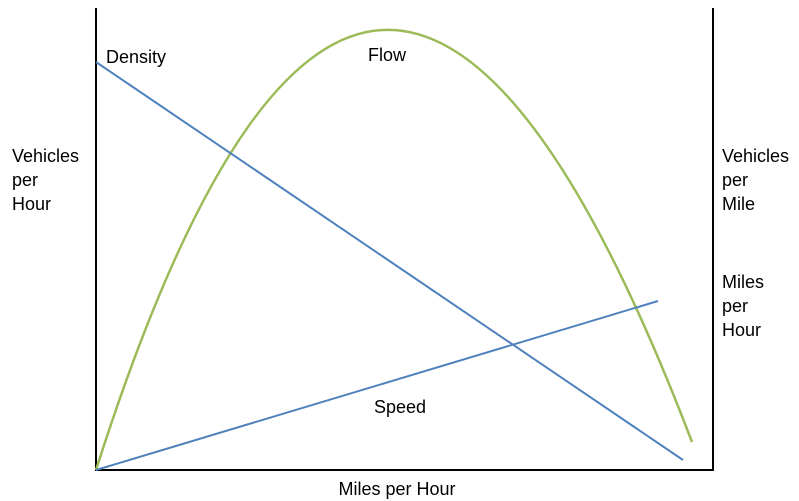 Image resolution: width=799 pixels, height=501 pixels. What do you see at coordinates (755, 156) in the screenshot?
I see `right-axis-label: Vehicles` at bounding box center [755, 156].